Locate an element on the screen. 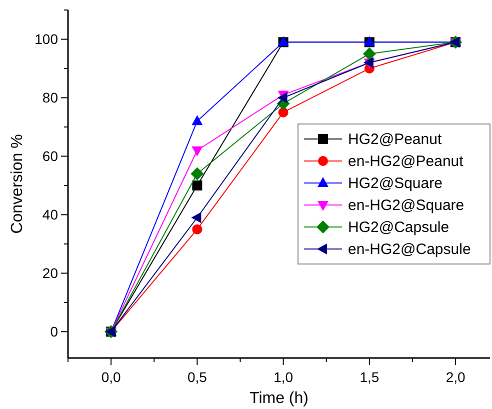  legend-label: HG2@Square is located at coordinates (395, 183).